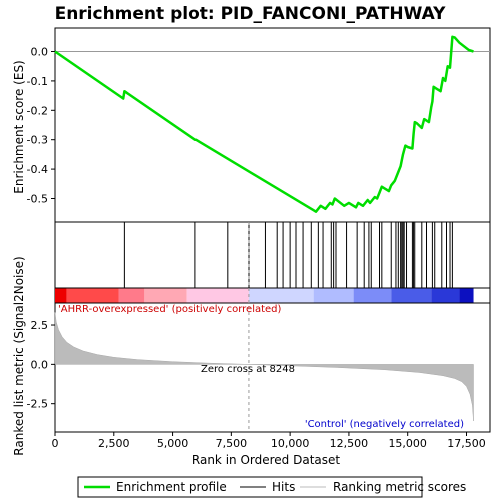 This screenshot has height=500, width=500. Describe the element at coordinates (399, 487) in the screenshot. I see `legend-label: Ranking metric scores` at that location.